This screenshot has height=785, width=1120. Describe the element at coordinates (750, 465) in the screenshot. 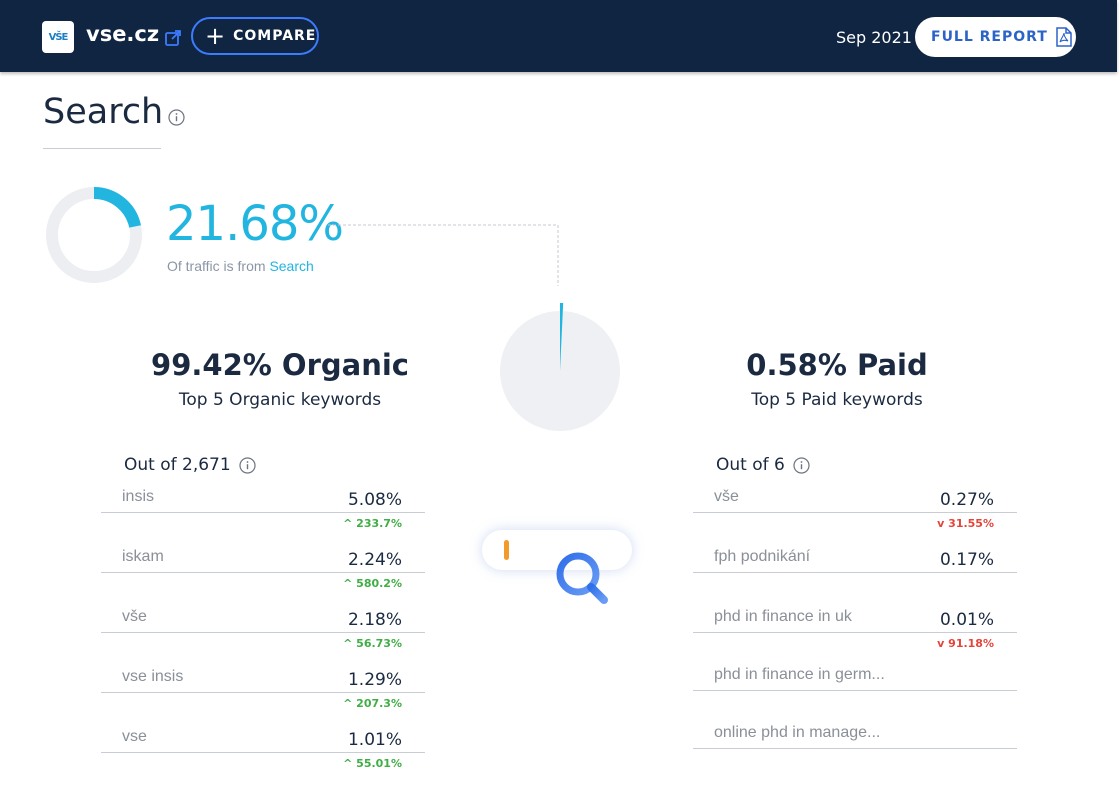

I see `paid-total-label: Out of 6` at that location.